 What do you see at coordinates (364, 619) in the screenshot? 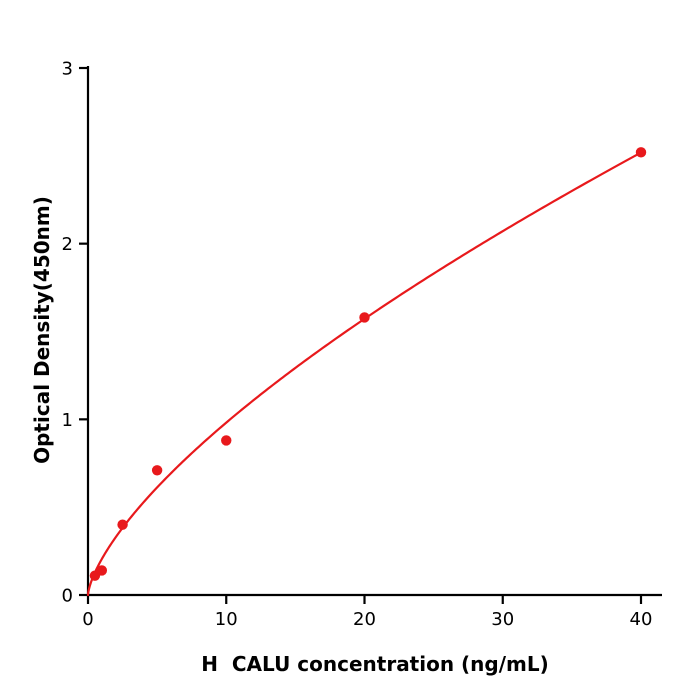
I see `x-tick-label: 20` at bounding box center [364, 619].